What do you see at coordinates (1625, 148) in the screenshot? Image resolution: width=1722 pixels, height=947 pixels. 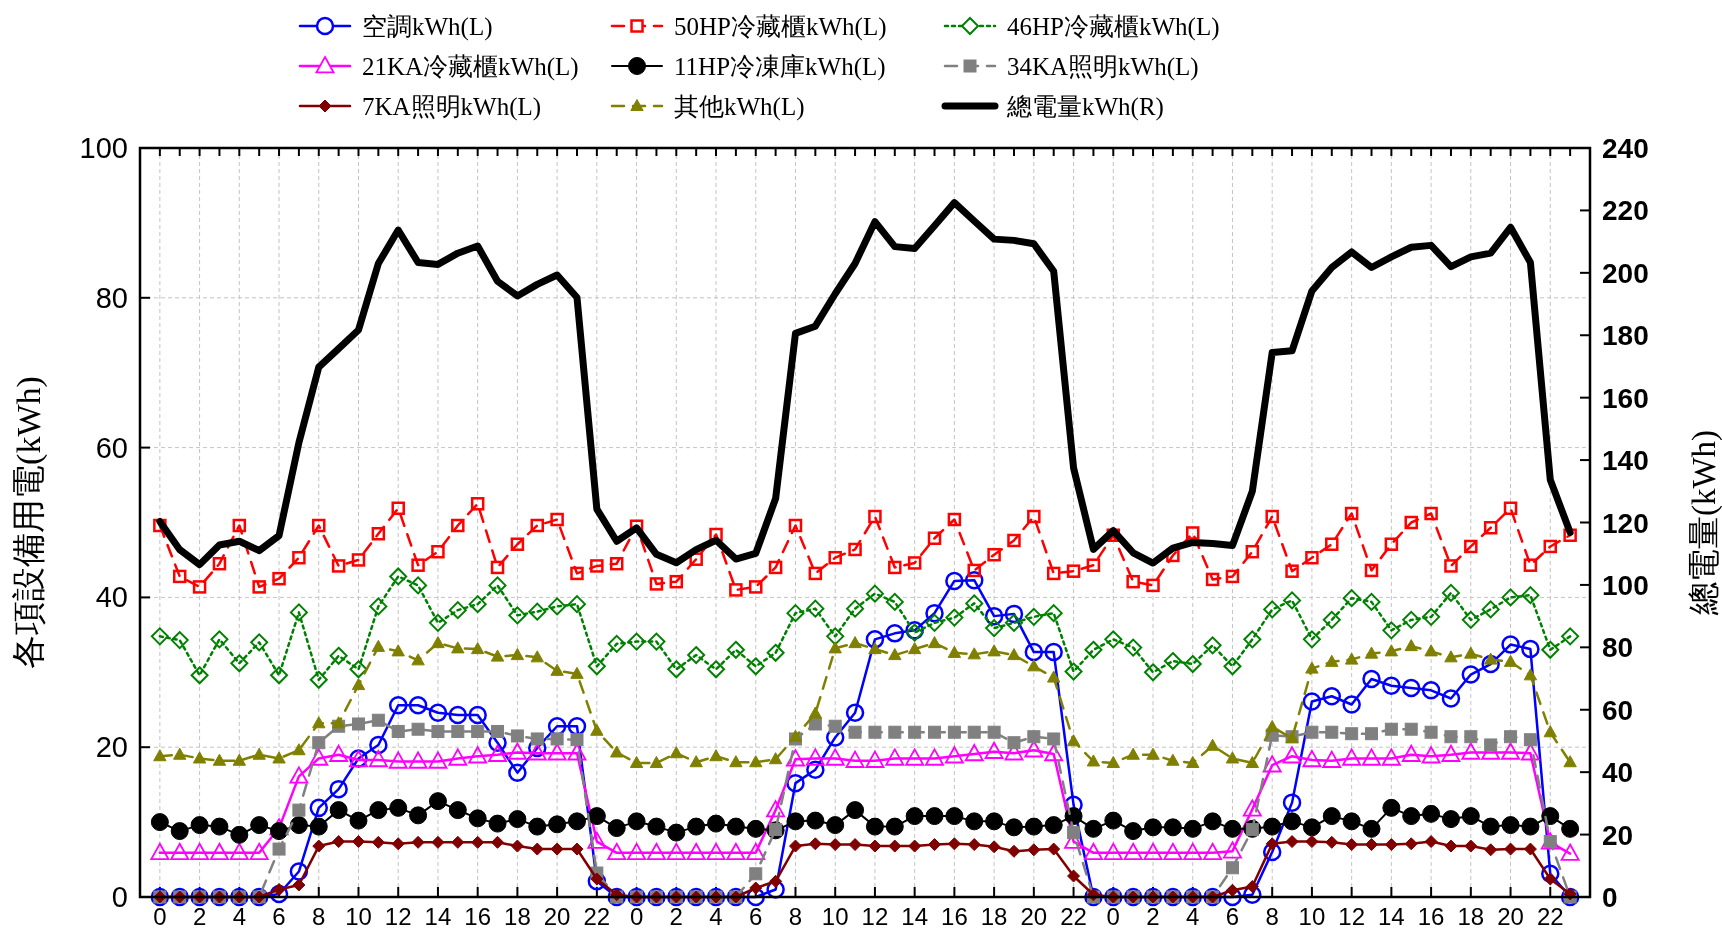 I see `y2-tick-label: 240` at bounding box center [1625, 148].